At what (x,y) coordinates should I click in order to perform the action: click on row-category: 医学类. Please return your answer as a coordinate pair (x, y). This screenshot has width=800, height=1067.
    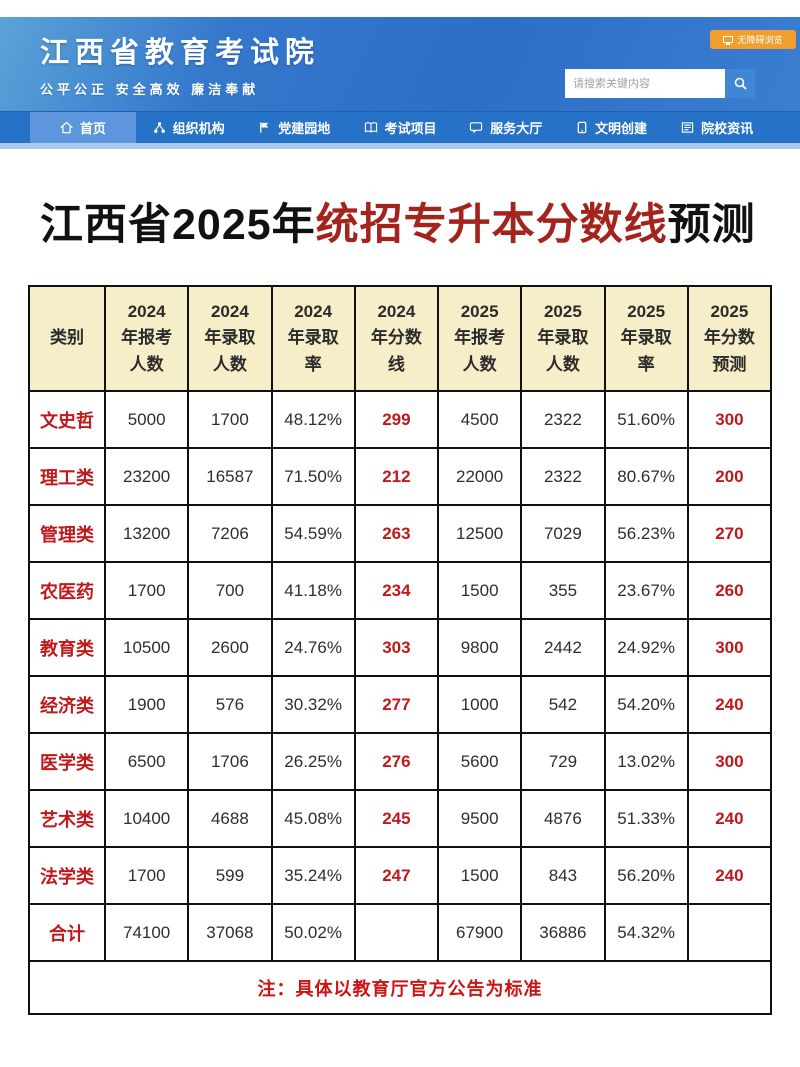
    Looking at the image, I should click on (67, 761).